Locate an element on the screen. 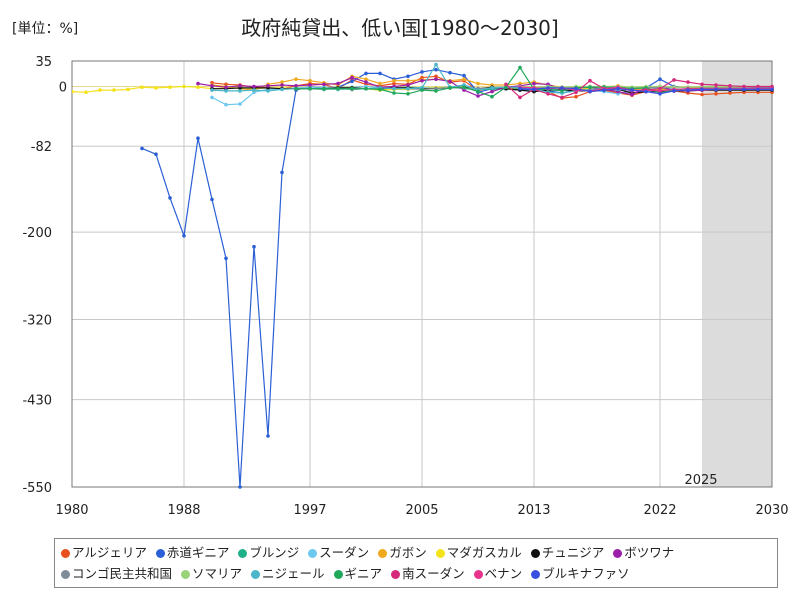 This screenshot has width=800, height=600. legend-item: ボツワナ is located at coordinates (643, 552).